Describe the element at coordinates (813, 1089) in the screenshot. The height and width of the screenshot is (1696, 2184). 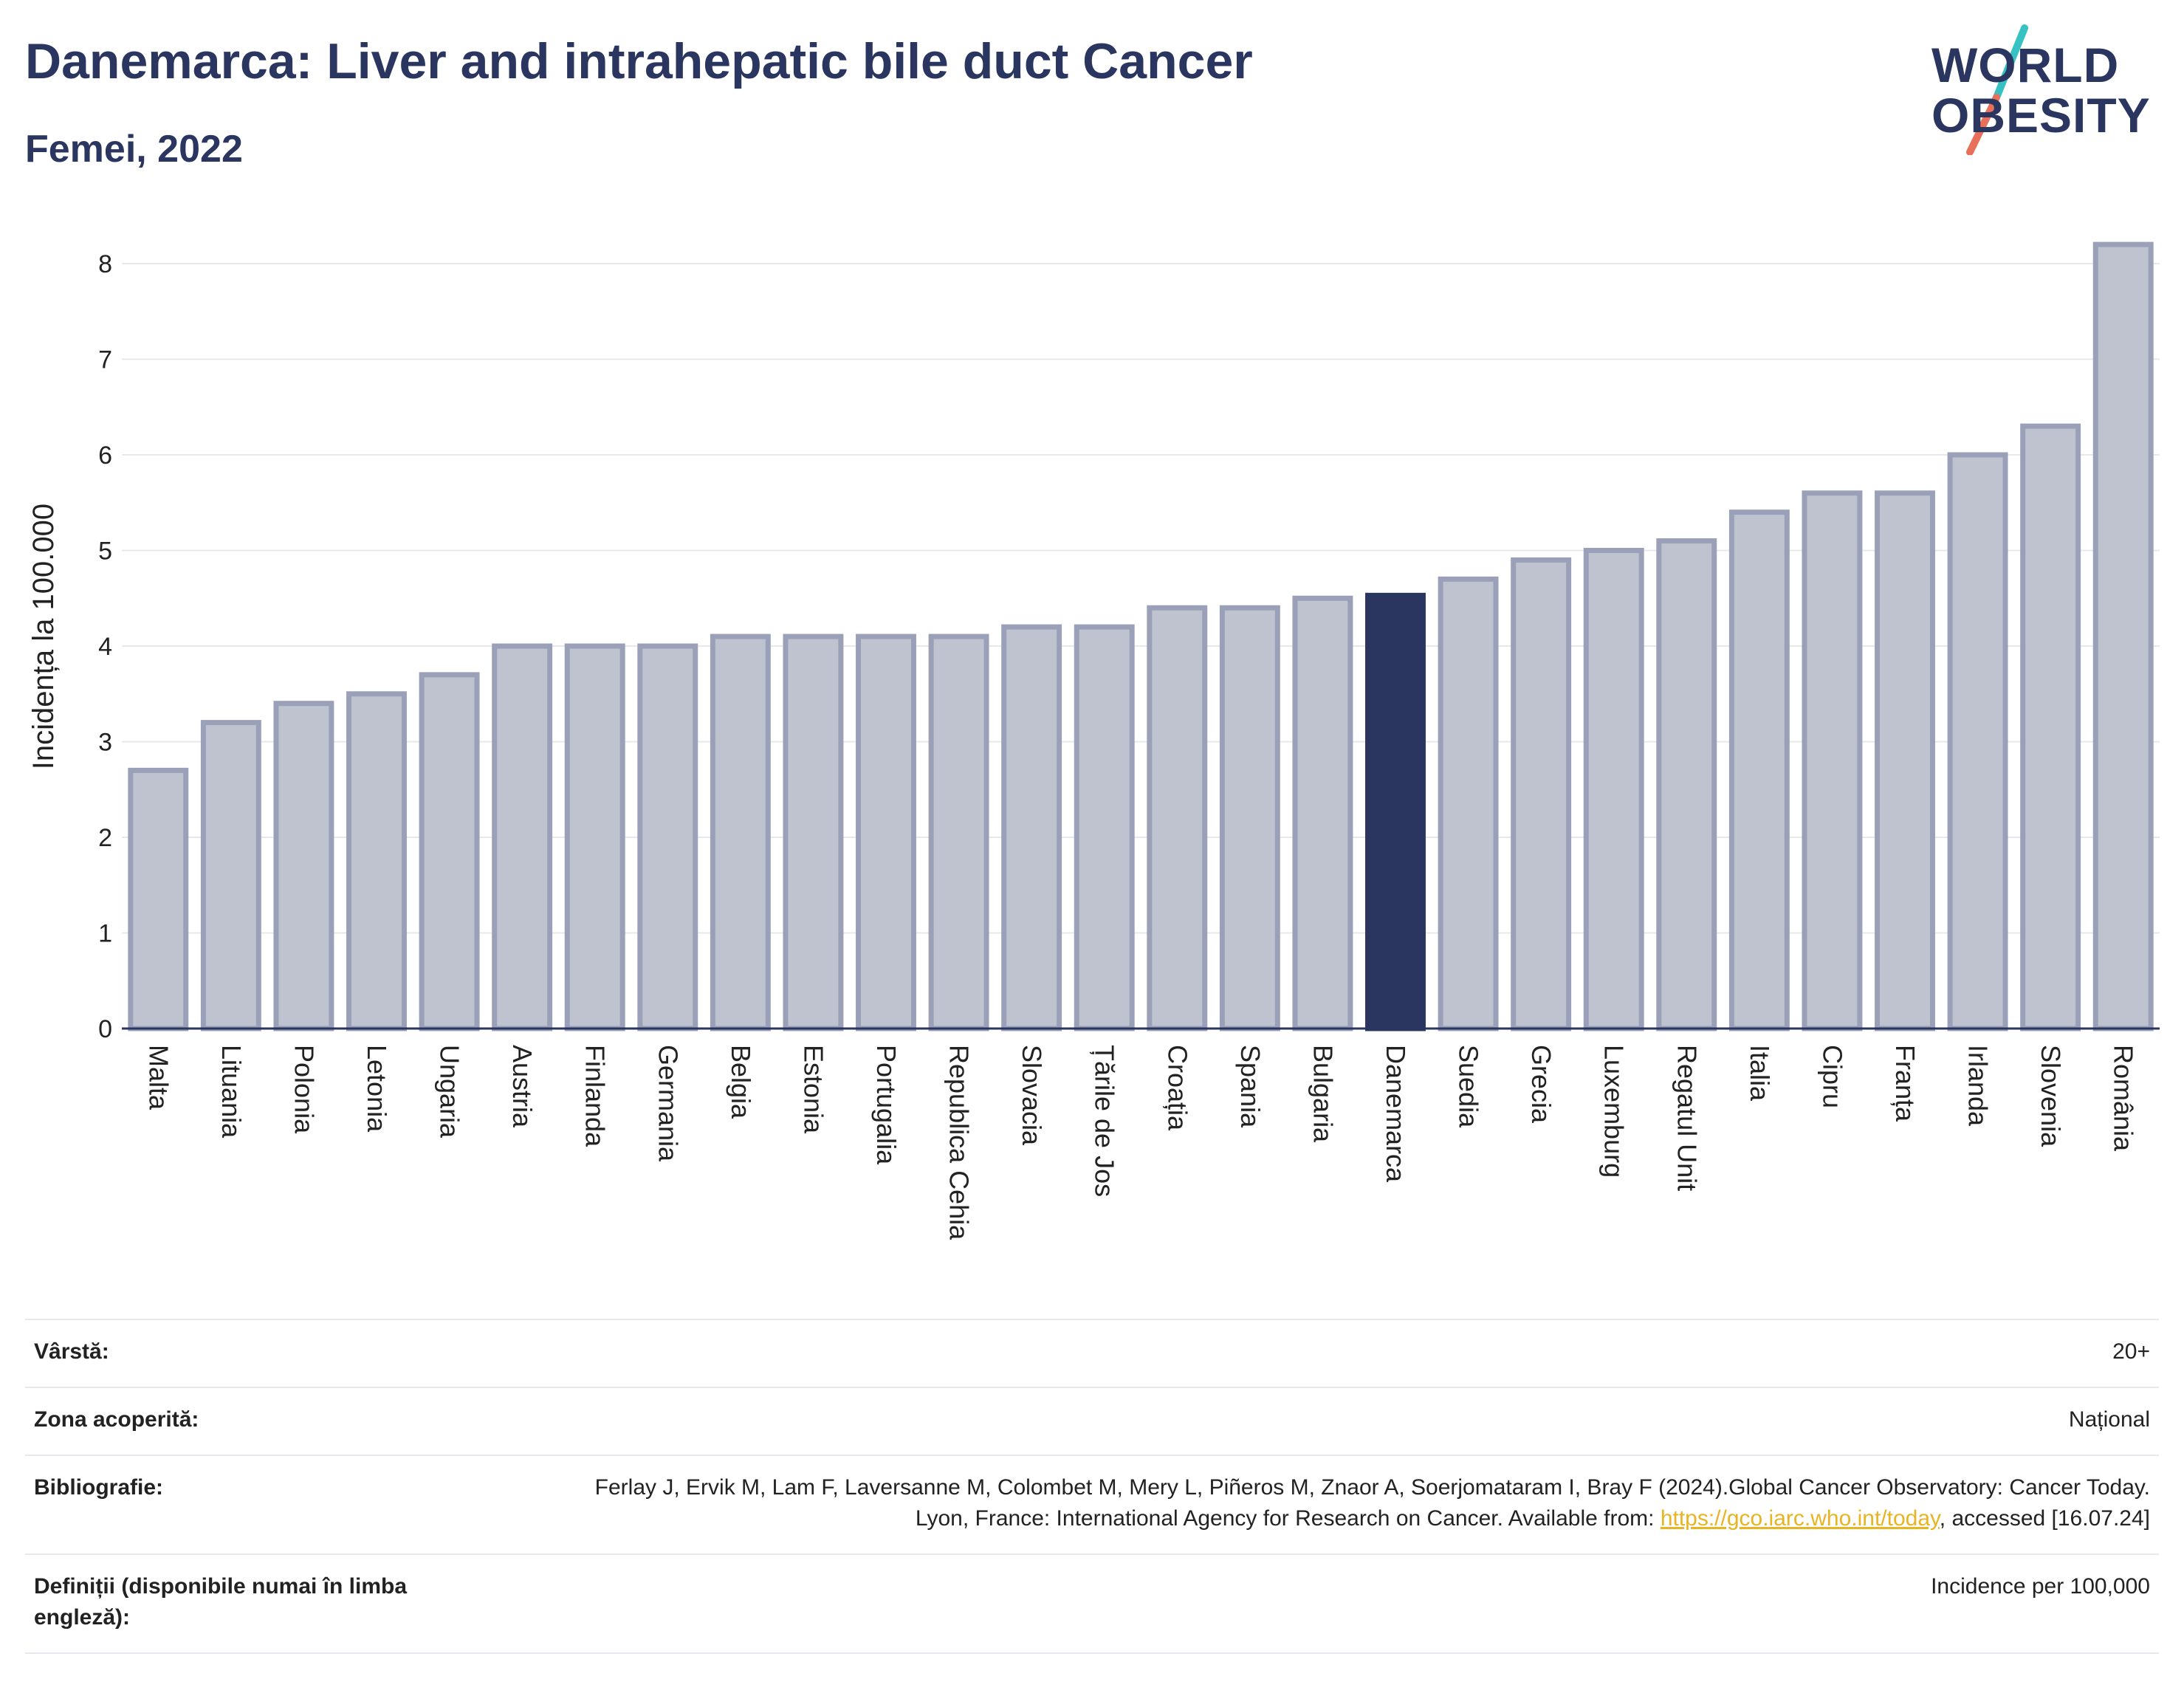
I see `x-tick-label: Estonia` at that location.